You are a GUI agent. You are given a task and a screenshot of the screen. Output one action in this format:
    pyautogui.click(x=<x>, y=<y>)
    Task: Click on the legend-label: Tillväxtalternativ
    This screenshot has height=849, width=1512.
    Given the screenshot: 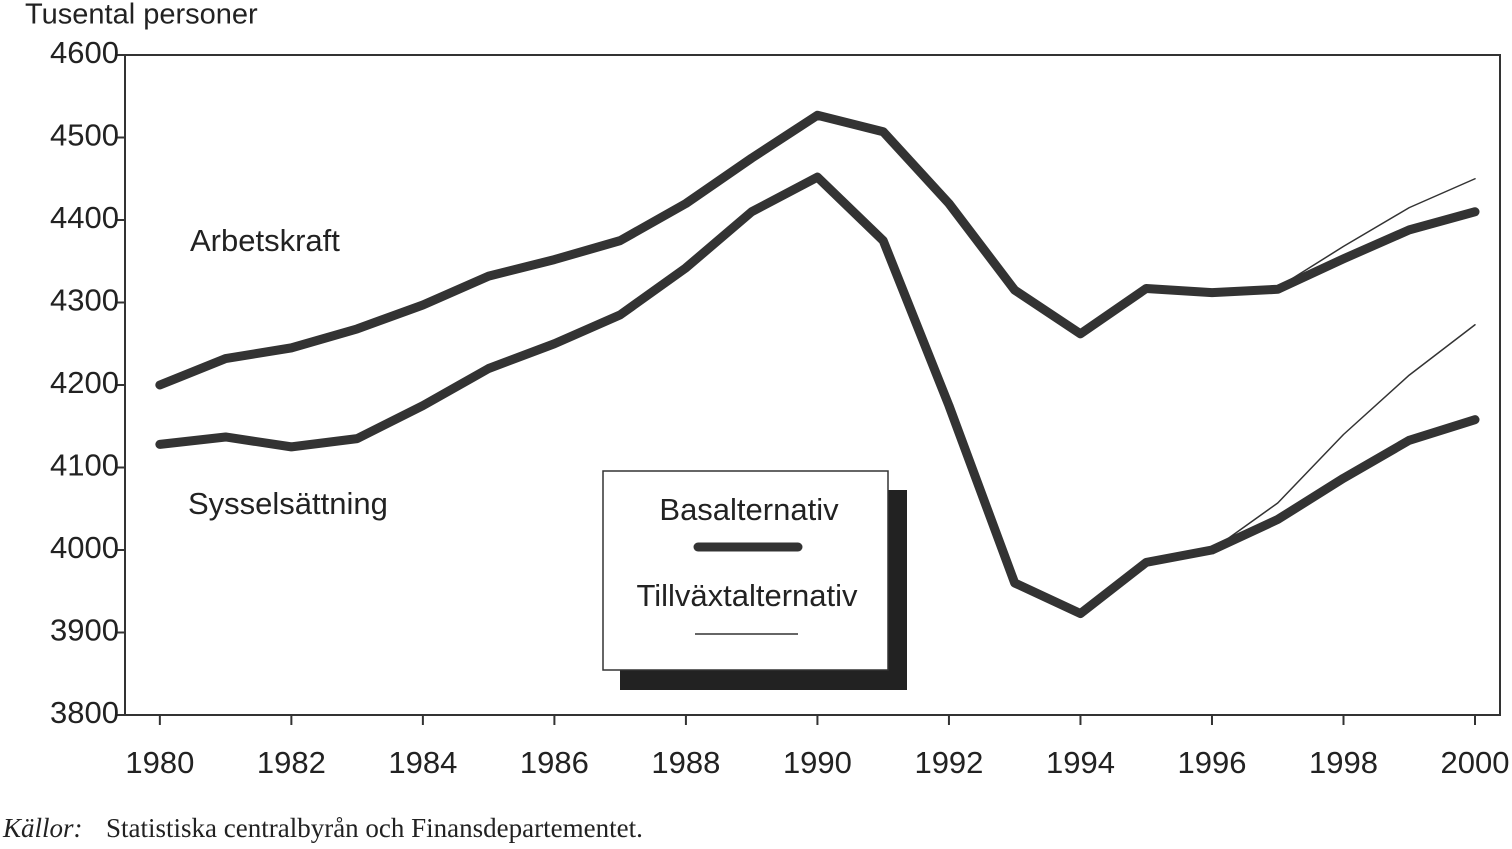 What is the action you would take?
    pyautogui.click(x=747, y=595)
    